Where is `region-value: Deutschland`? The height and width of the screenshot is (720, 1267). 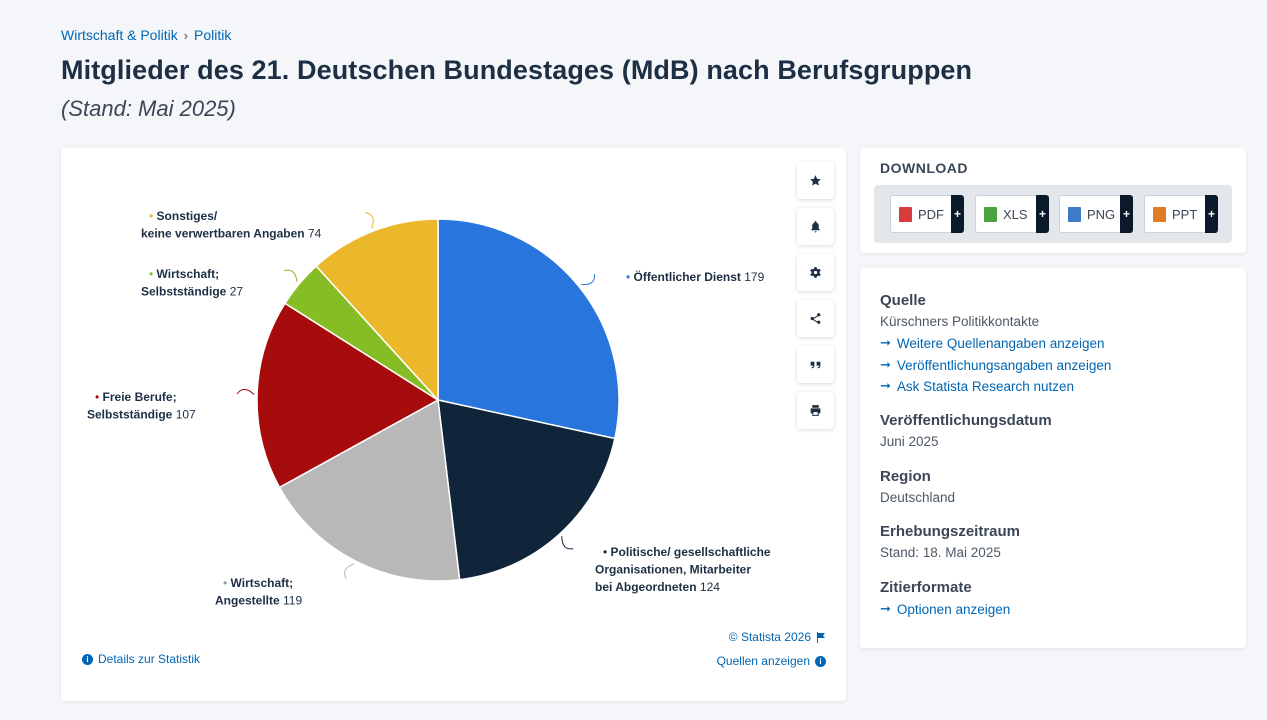
region-value: Deutschland is located at coordinates (918, 497).